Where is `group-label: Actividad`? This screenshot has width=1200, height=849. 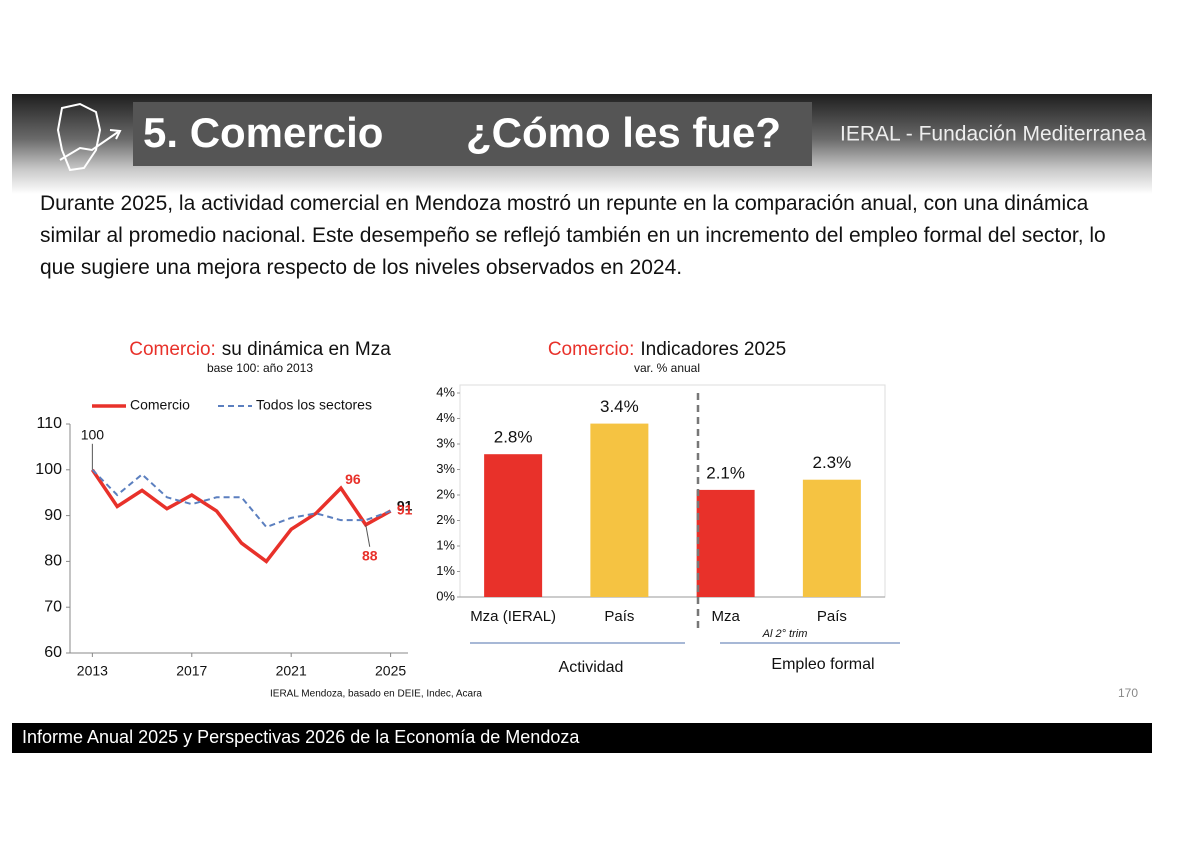 group-label: Actividad is located at coordinates (591, 667).